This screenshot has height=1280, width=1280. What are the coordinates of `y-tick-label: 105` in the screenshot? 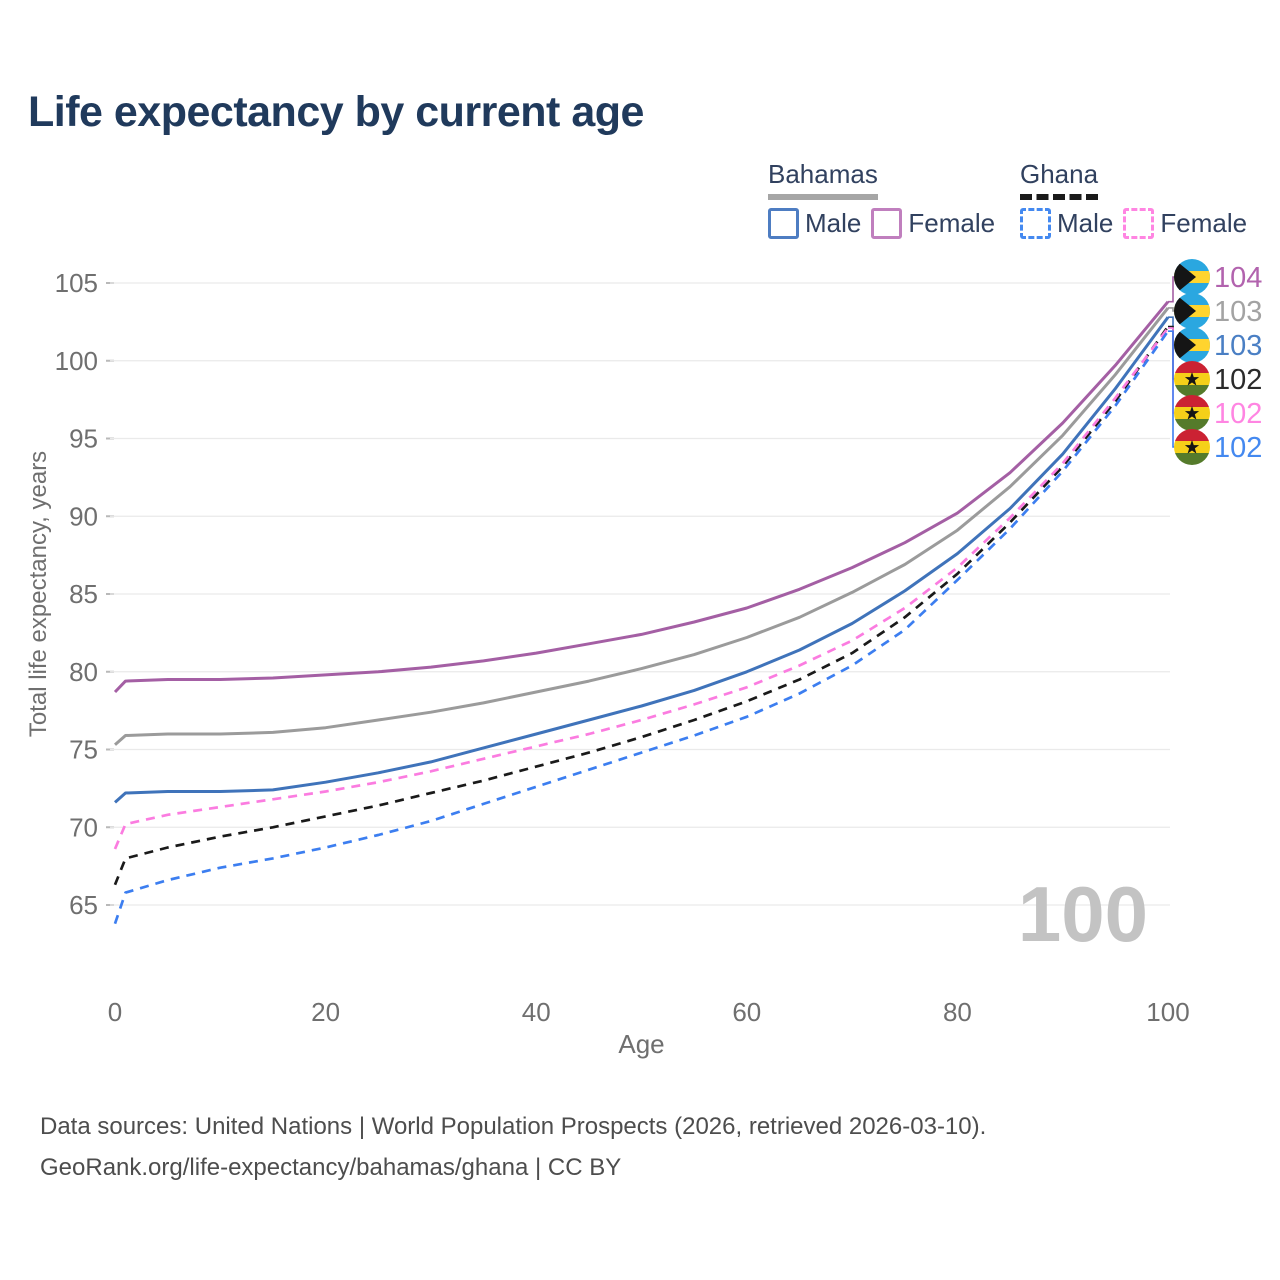 It's located at (76, 283).